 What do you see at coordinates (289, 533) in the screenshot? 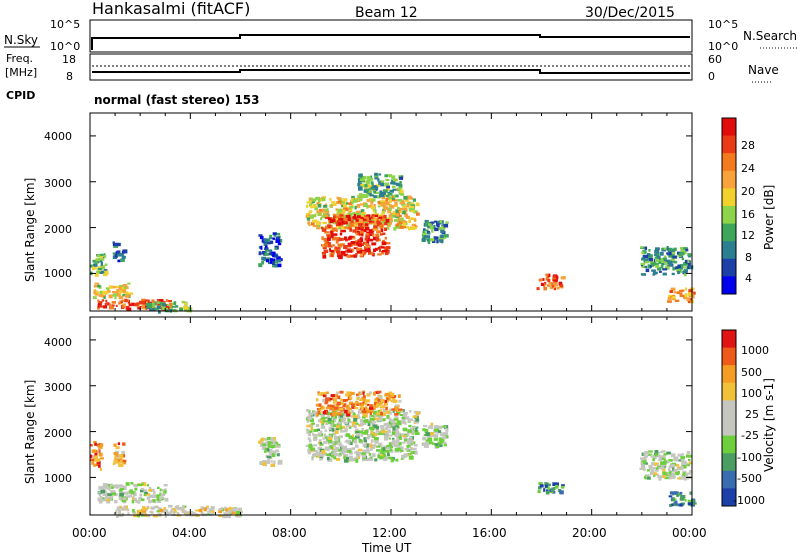
I see `x-tick-0800: 08:00` at bounding box center [289, 533].